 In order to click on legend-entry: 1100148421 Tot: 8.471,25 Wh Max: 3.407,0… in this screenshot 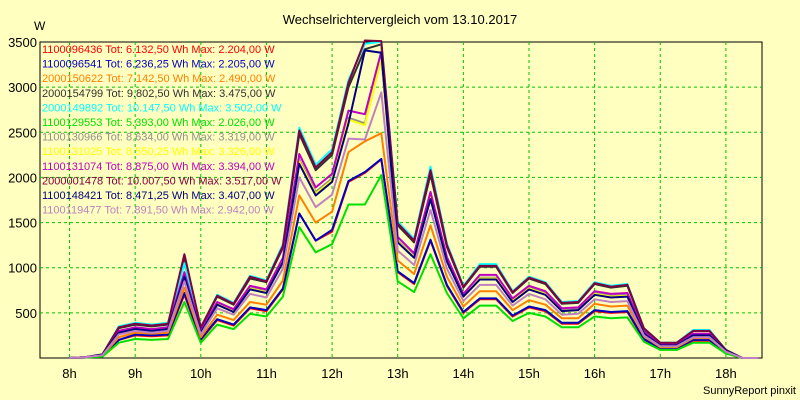, I will do `click(158, 196)`.